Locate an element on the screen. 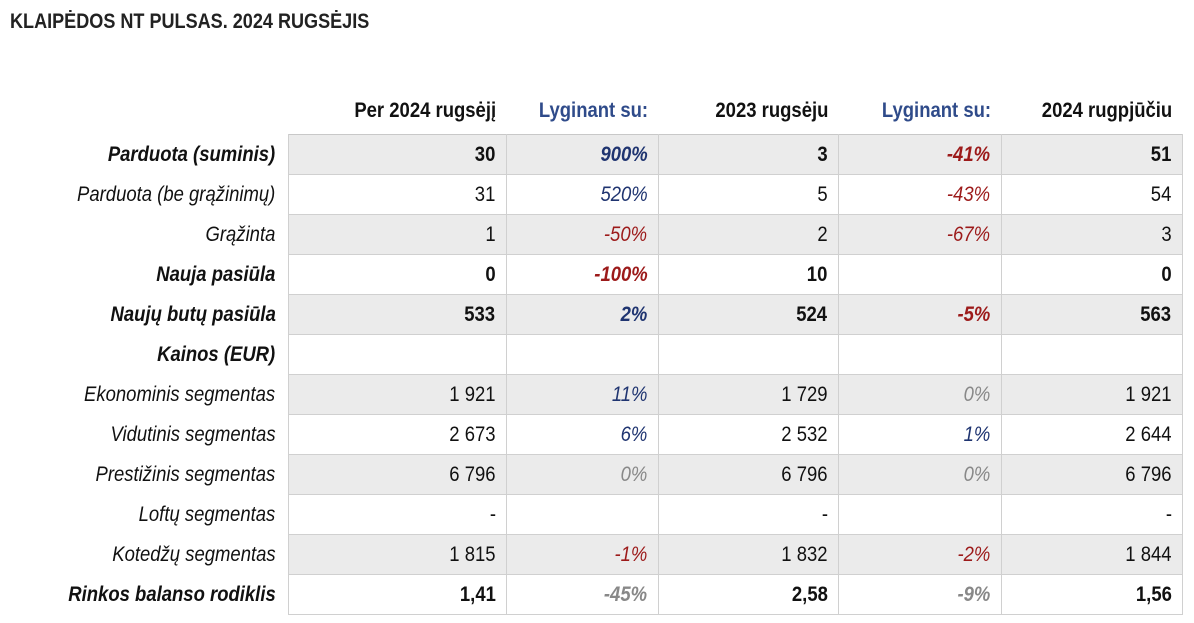 The height and width of the screenshot is (623, 1194). table-row: Grąžinta 1 -50% 2 -67% 3 is located at coordinates (591, 234).